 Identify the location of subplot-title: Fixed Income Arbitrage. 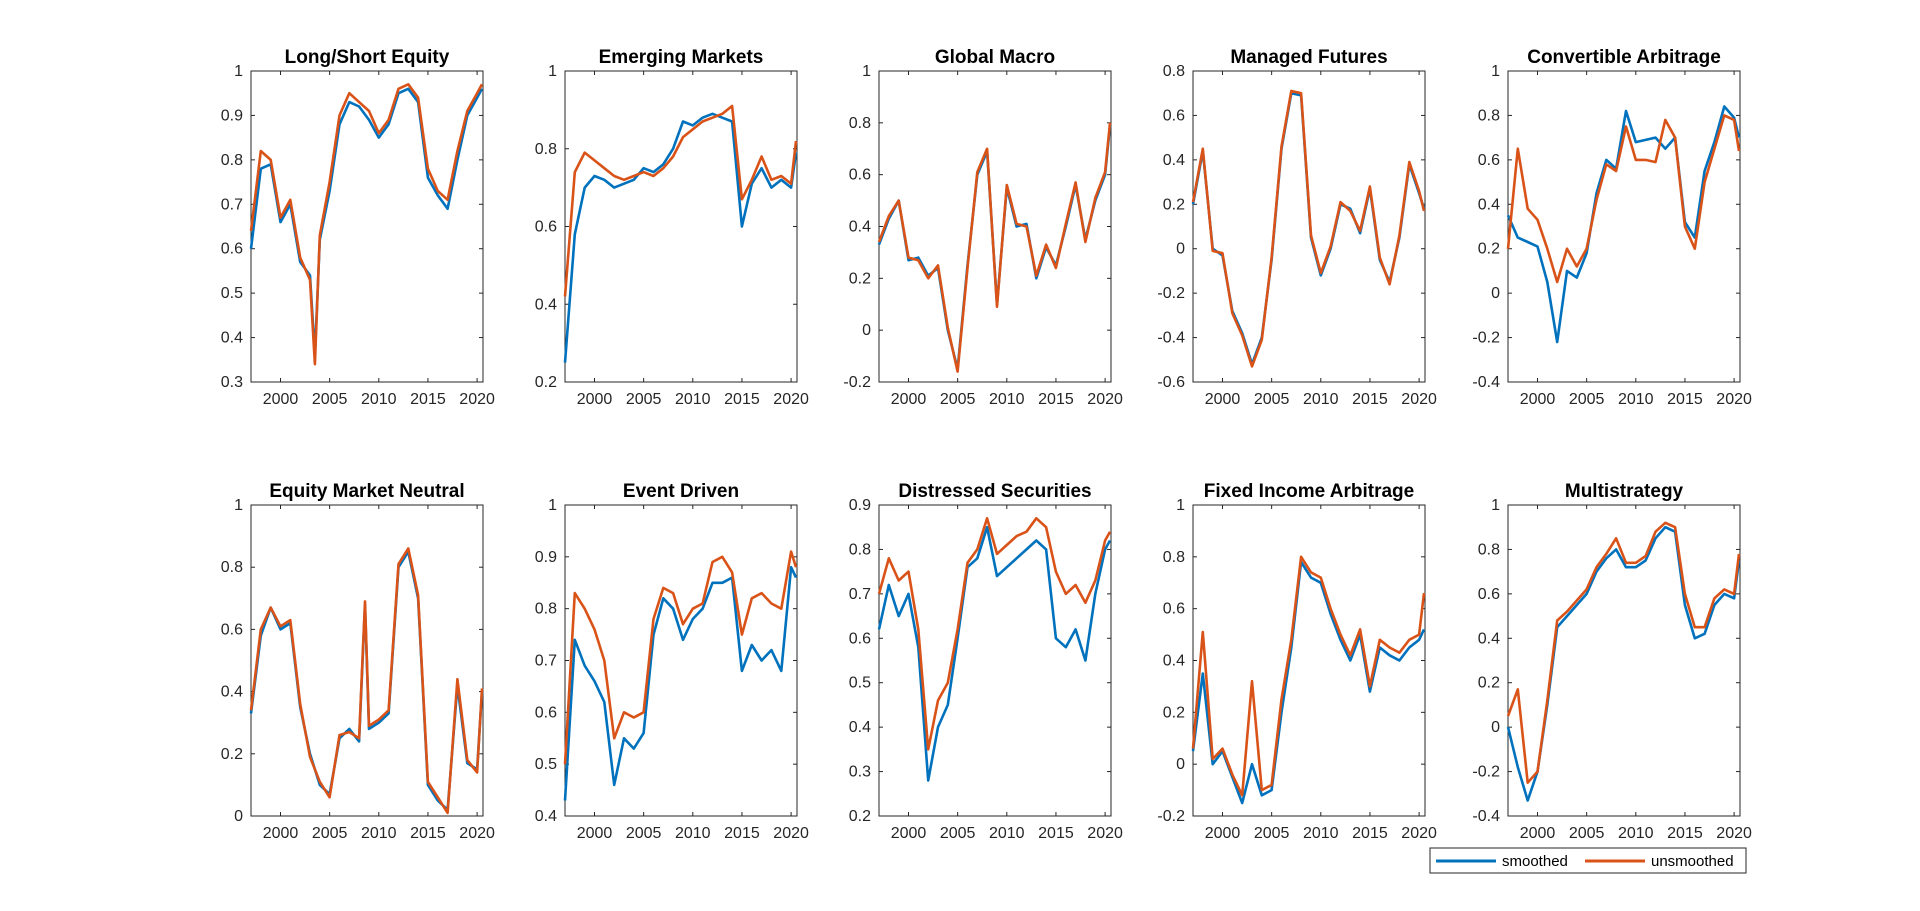
(1309, 491).